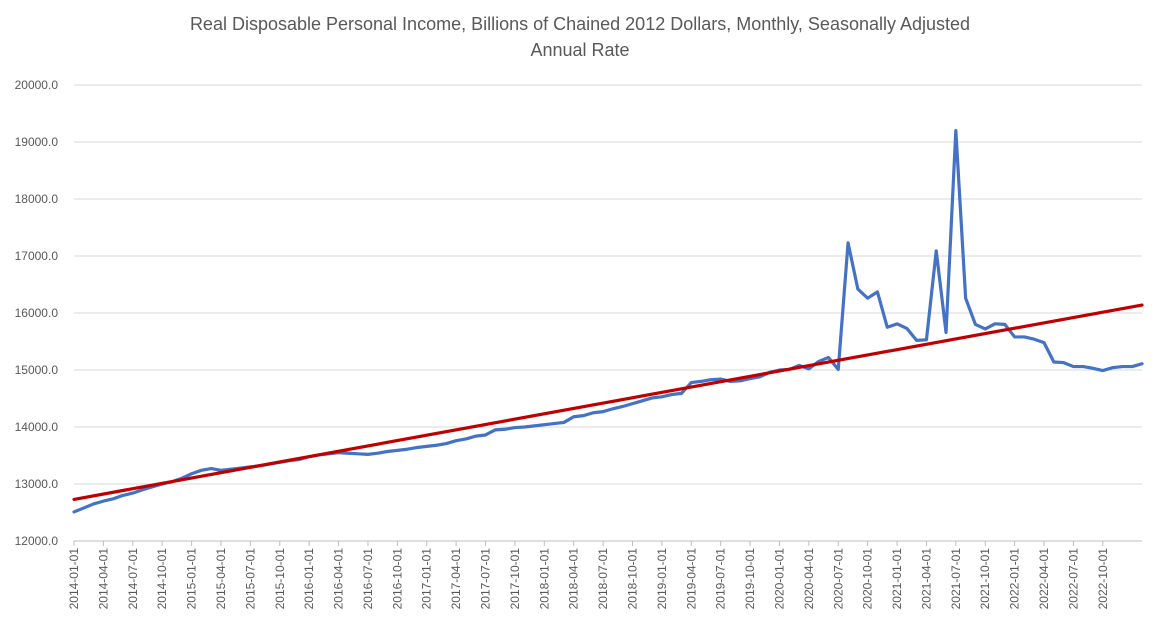  What do you see at coordinates (1103, 579) in the screenshot?
I see `x-tick-label: 2022-10-01` at bounding box center [1103, 579].